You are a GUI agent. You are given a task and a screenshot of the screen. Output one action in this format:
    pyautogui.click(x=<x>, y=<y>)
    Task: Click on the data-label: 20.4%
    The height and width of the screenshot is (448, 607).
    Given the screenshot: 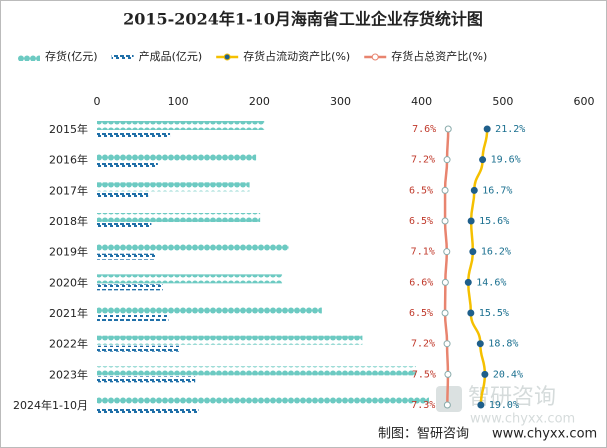 What is the action you would take?
    pyautogui.click(x=508, y=374)
    